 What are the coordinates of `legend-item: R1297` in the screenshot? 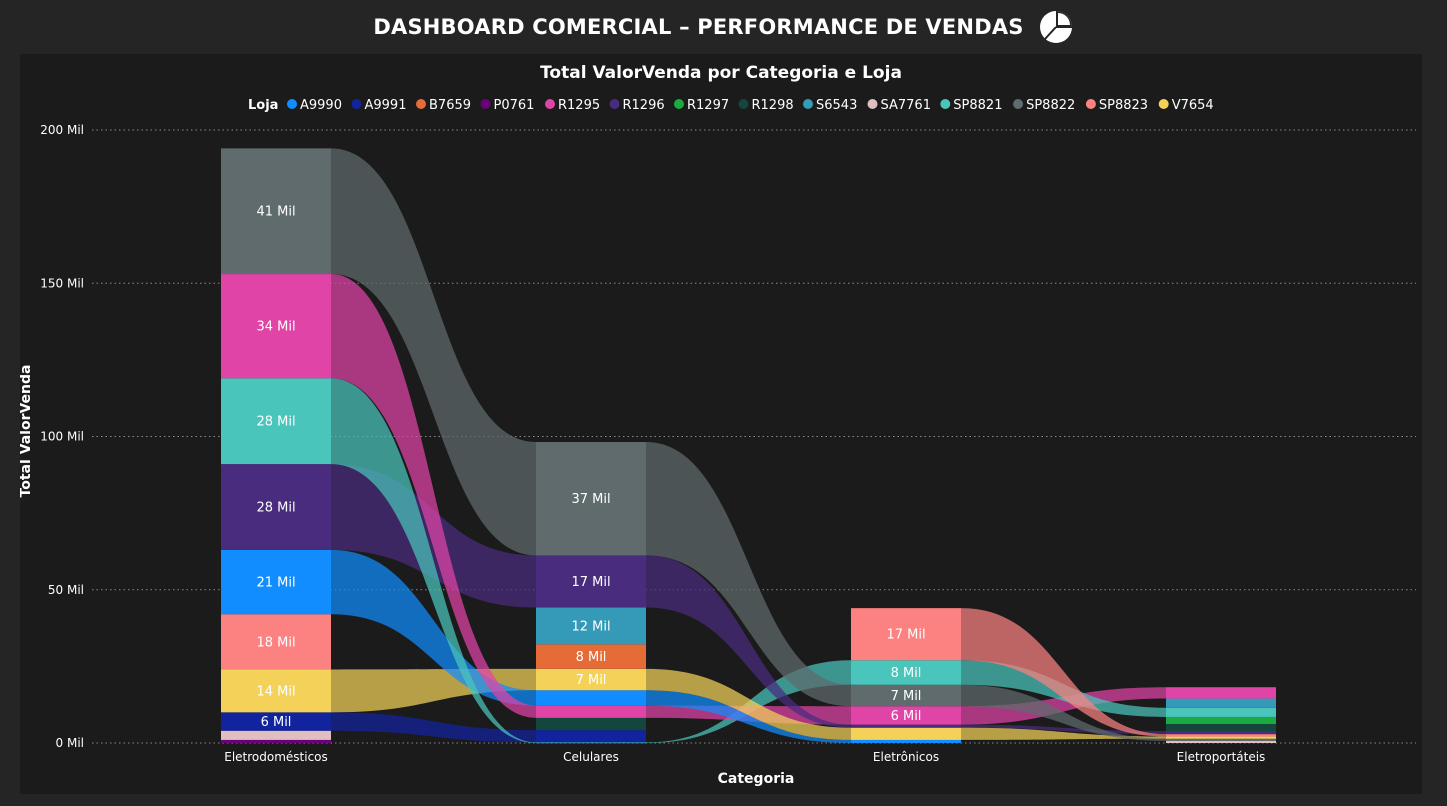 It's located at (701, 105).